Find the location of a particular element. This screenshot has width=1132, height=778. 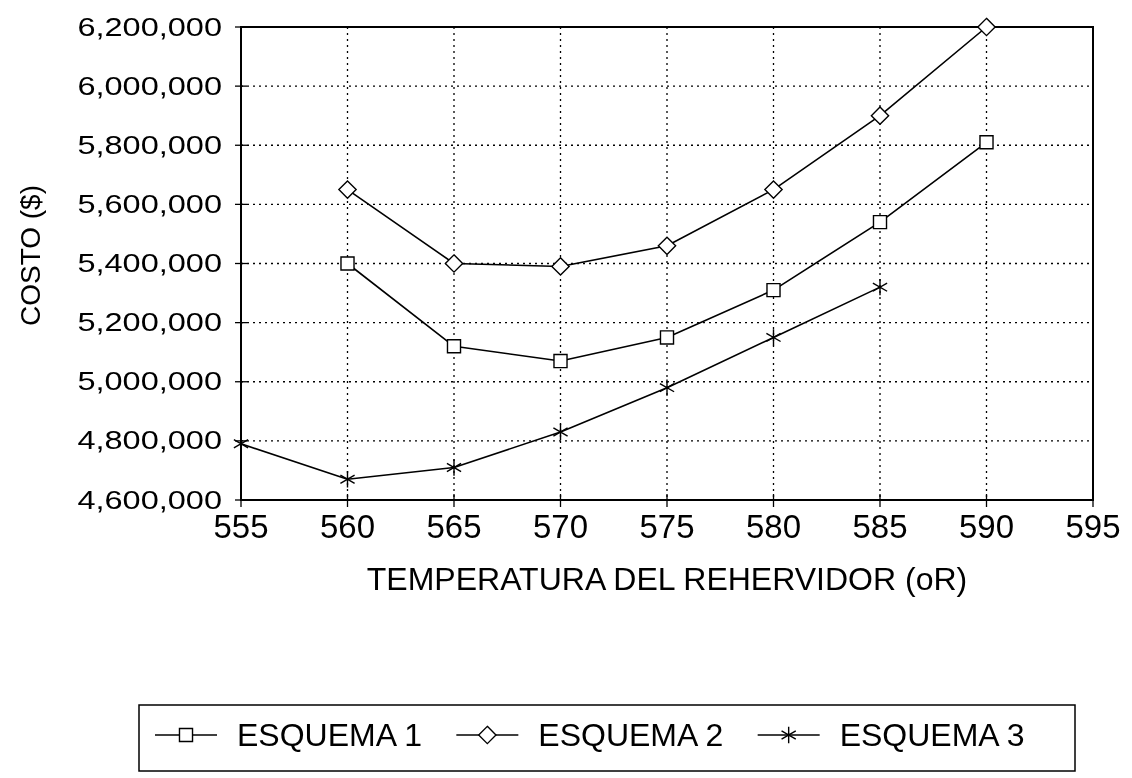

y-tick-label: 5,400,000 is located at coordinates (149, 263).